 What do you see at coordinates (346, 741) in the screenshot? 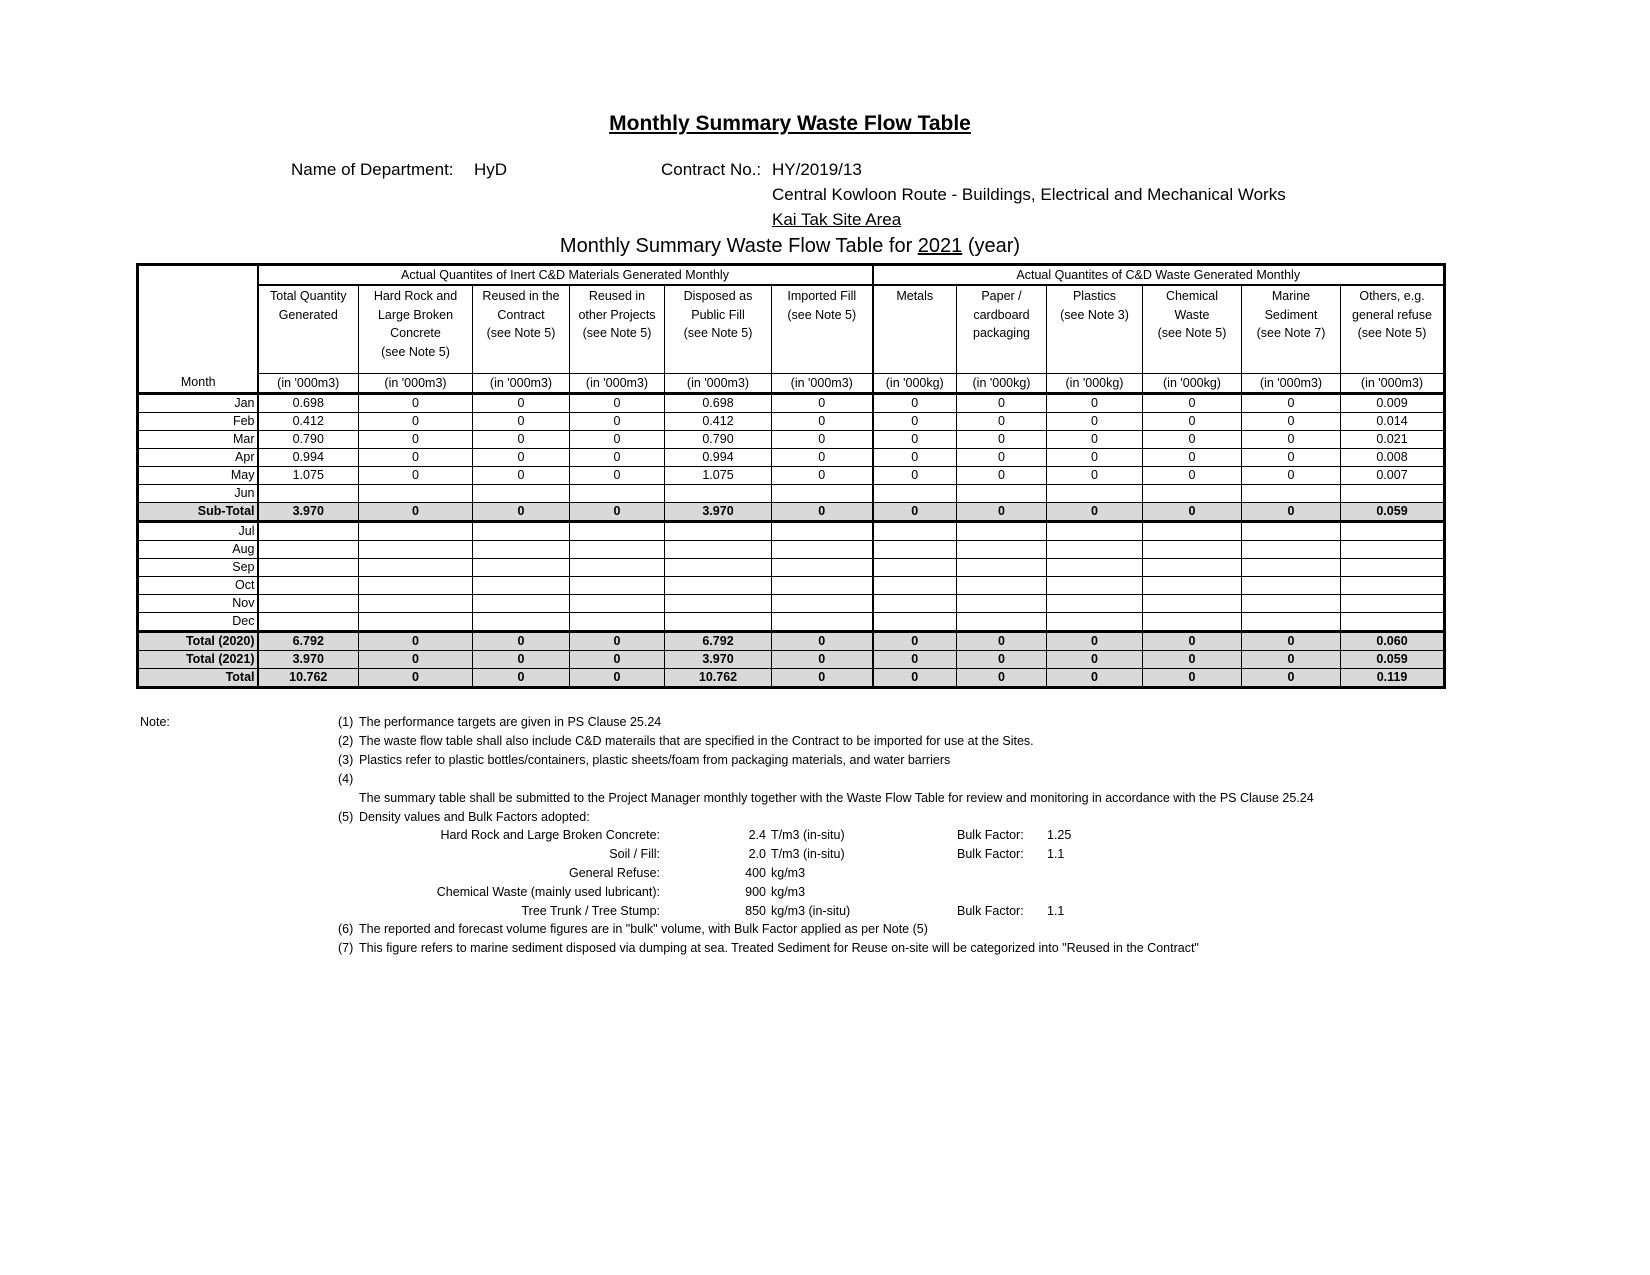
I see `note-number: (2)` at bounding box center [346, 741].